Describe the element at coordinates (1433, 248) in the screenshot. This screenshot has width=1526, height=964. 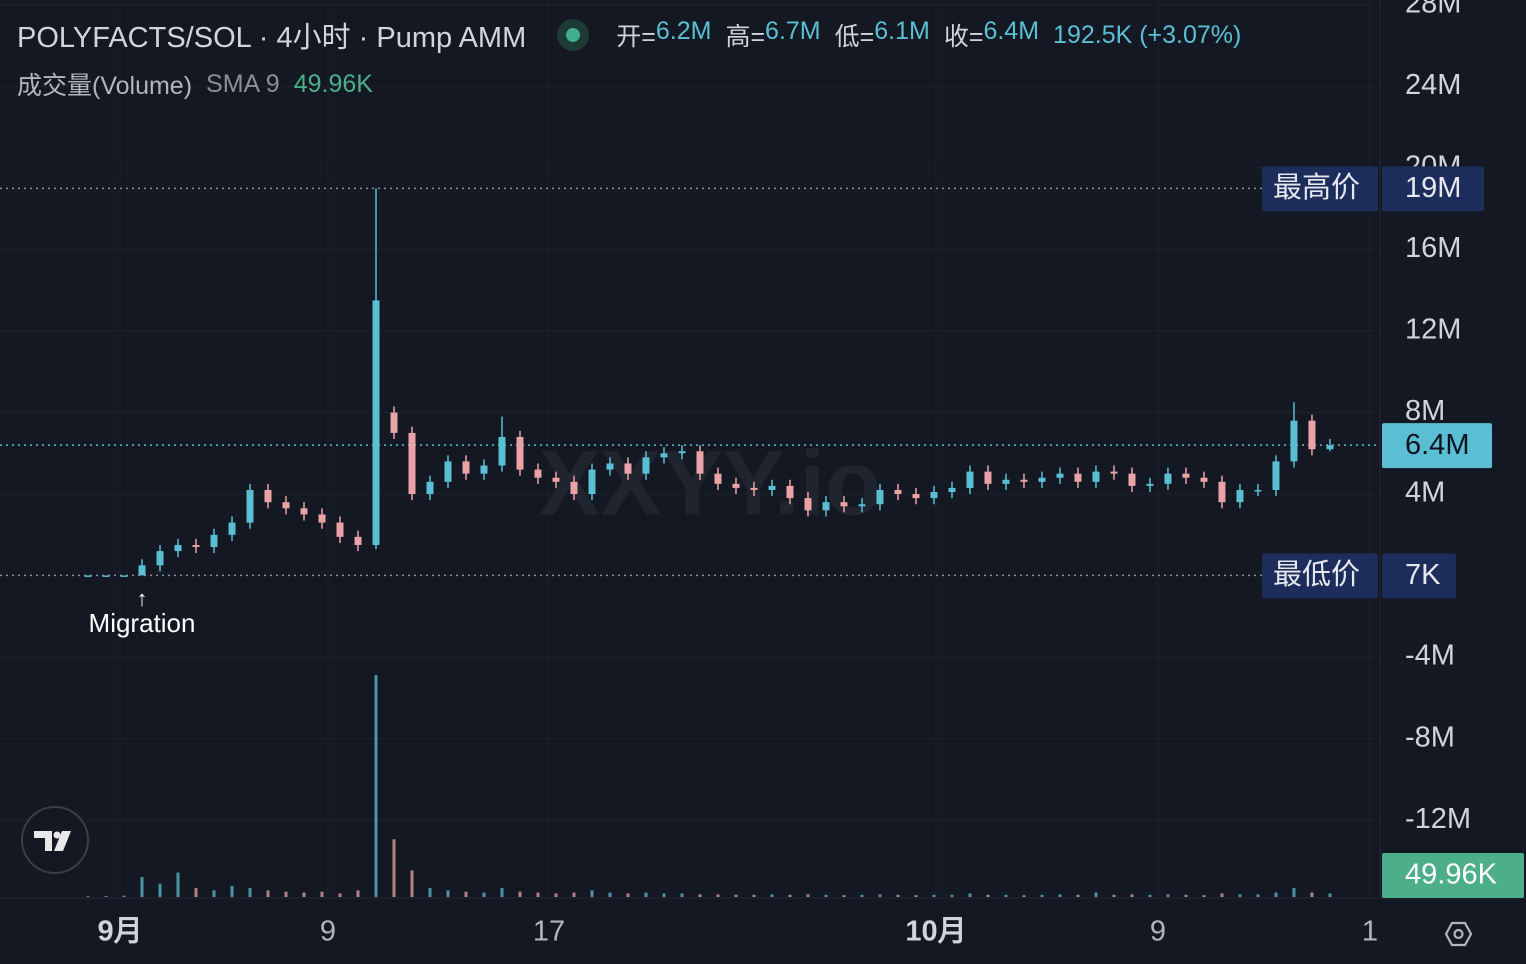
I see `y-tick-label: 16M` at that location.